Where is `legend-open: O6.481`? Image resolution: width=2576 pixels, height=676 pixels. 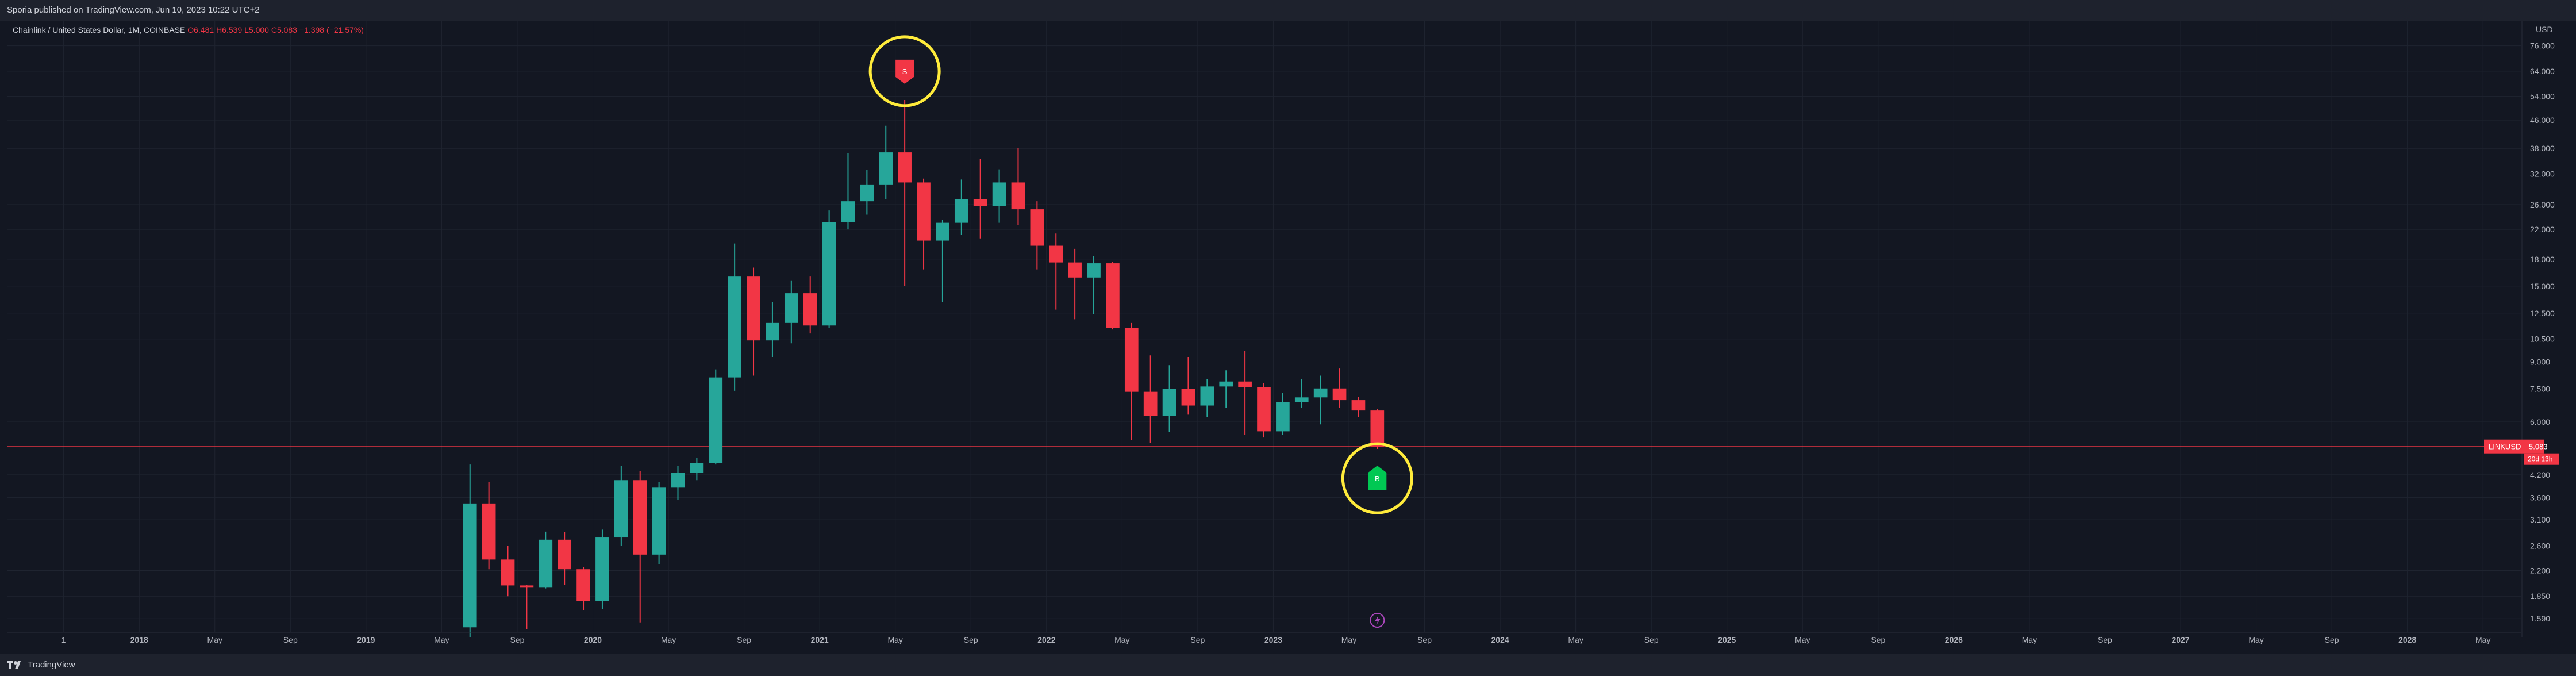
legend-open: O6.481 is located at coordinates (201, 29).